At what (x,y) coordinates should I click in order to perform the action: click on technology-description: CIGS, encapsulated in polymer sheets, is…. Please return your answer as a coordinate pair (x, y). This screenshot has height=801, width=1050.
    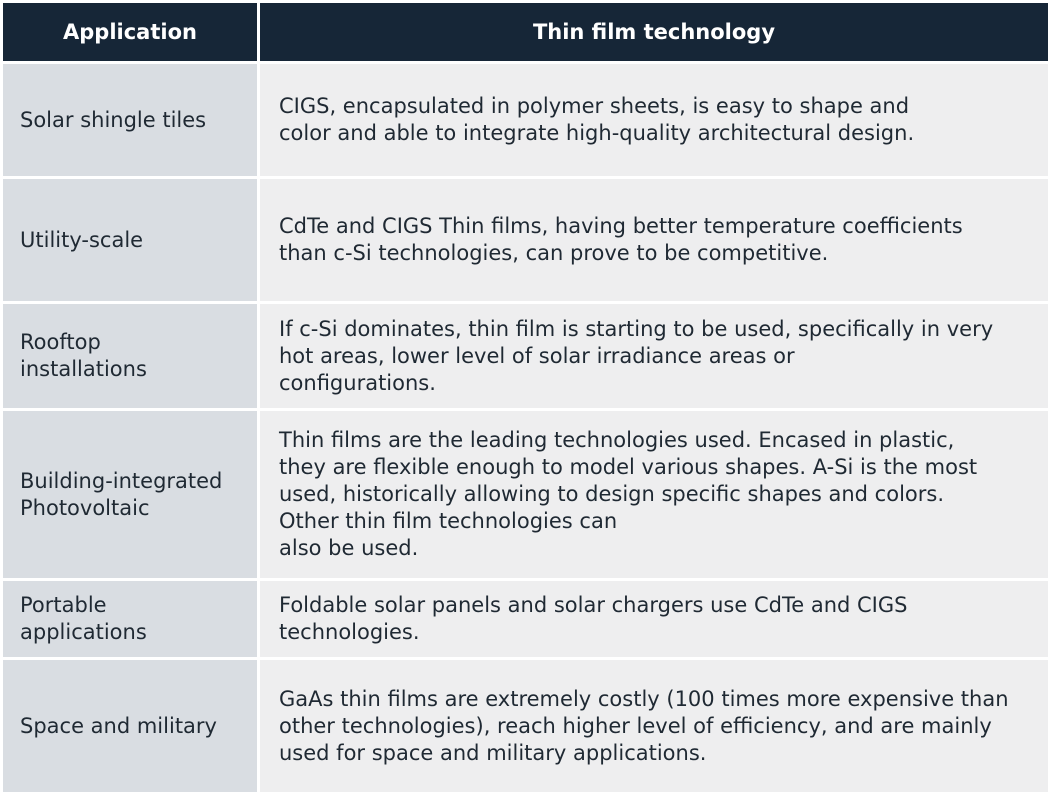
    Looking at the image, I should click on (597, 119).